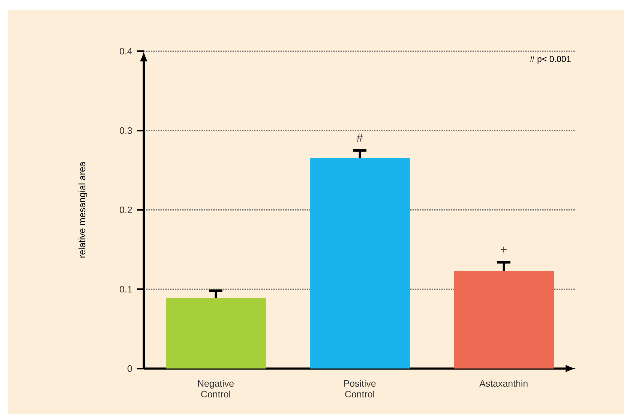 The image size is (624, 414). I want to click on y-tick-label: 0.2, so click(126, 210).